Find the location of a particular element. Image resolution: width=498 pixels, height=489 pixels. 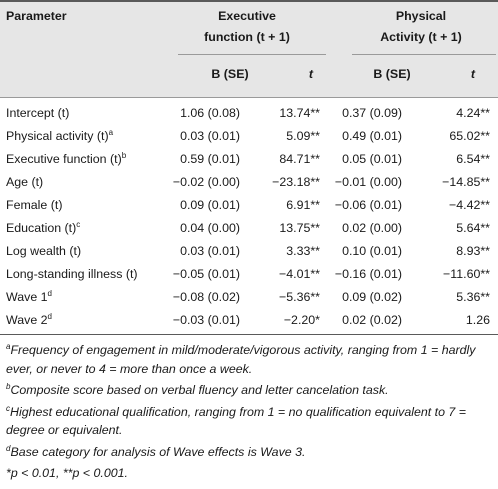

param-cell: Log wealth (t) is located at coordinates (44, 251).